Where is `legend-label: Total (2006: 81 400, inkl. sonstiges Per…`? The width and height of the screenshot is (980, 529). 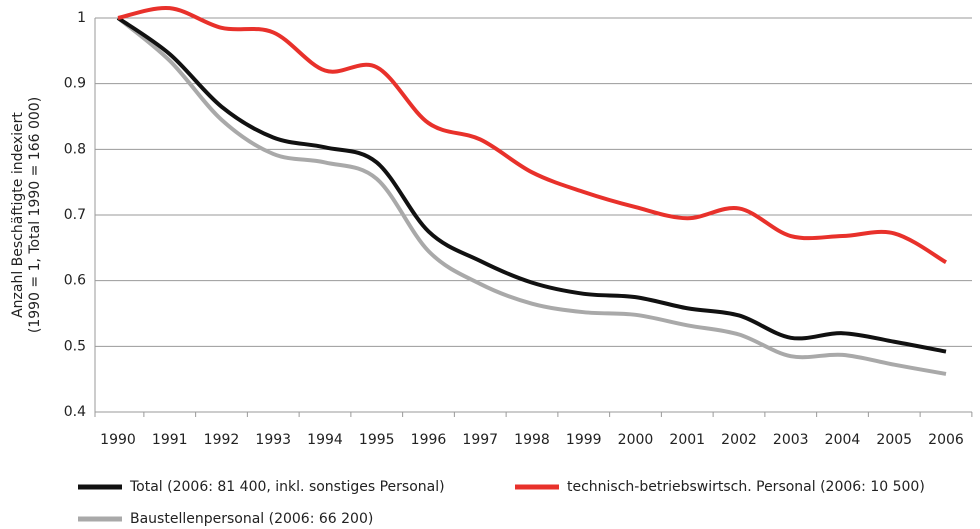 legend-label: Total (2006: 81 400, inkl. sonstiges Per… is located at coordinates (287, 487).